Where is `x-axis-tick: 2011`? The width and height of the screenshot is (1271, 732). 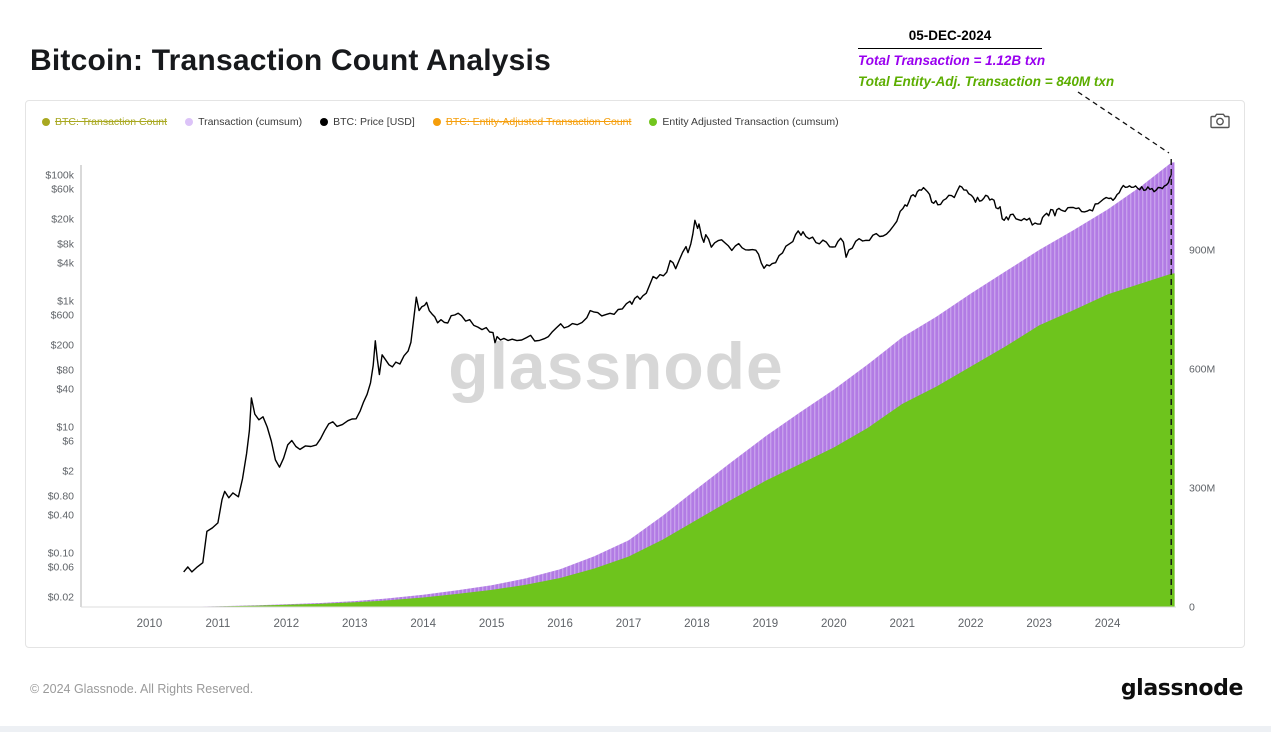
x-axis-tick: 2011 is located at coordinates (218, 624).